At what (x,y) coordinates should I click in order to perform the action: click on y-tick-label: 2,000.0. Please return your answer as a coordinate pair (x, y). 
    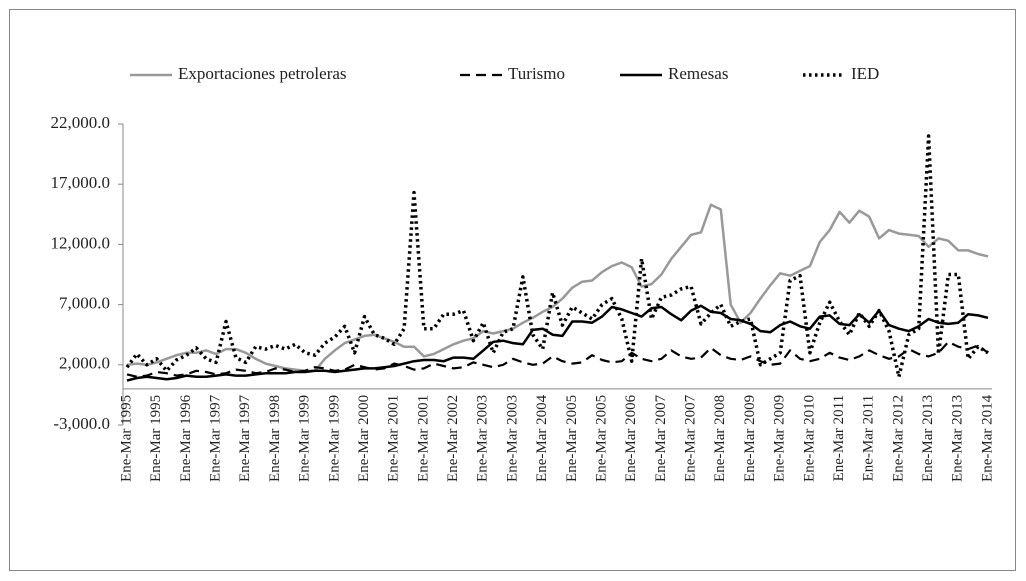
    Looking at the image, I should click on (84, 363).